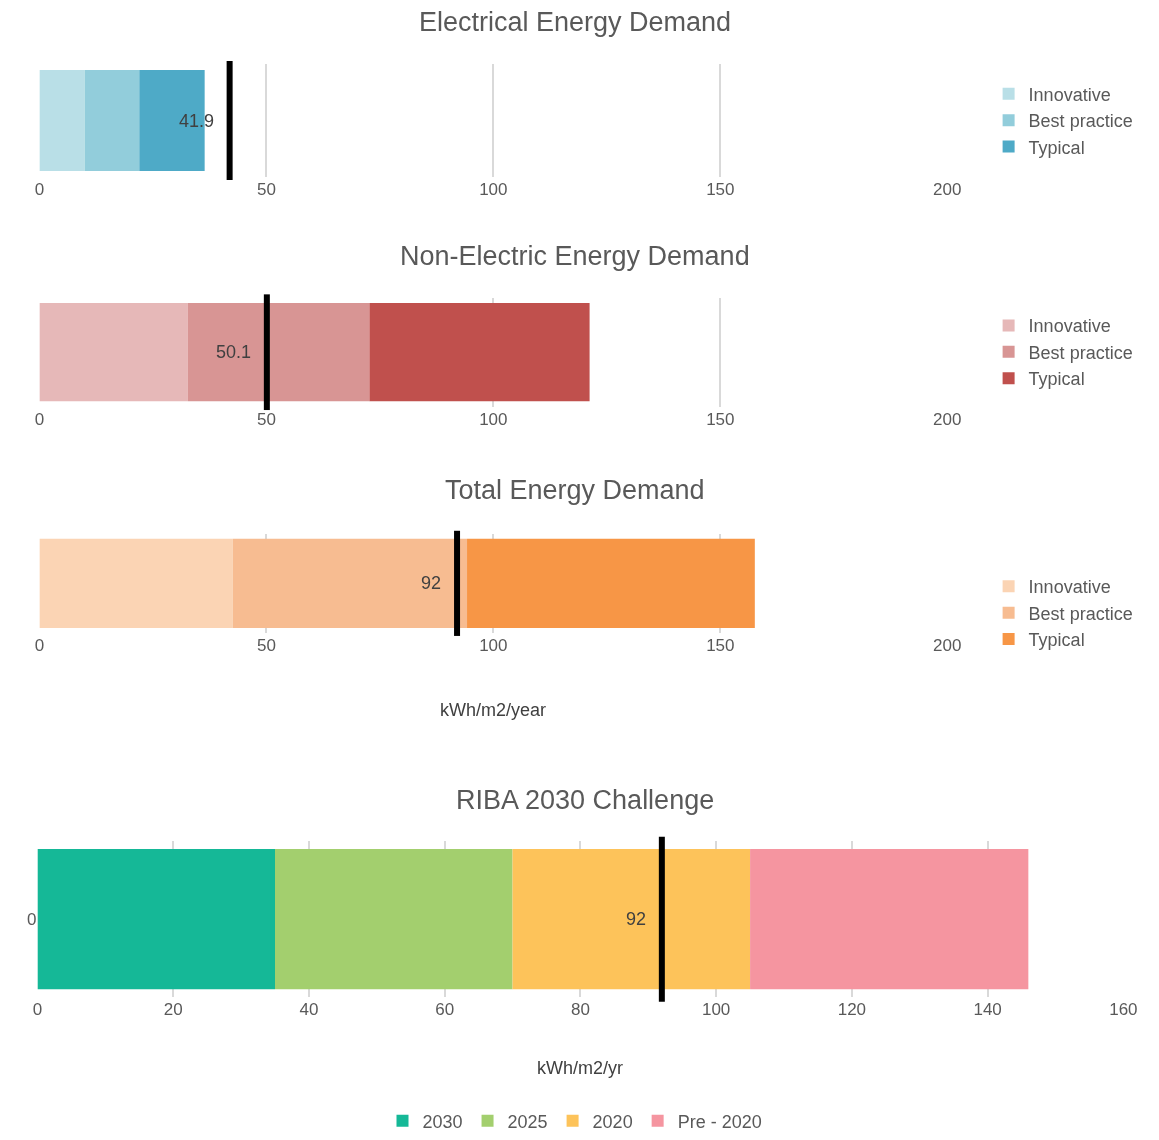 The height and width of the screenshot is (1140, 1159). What do you see at coordinates (612, 1121) in the screenshot?
I see `legend-label: 2020` at bounding box center [612, 1121].